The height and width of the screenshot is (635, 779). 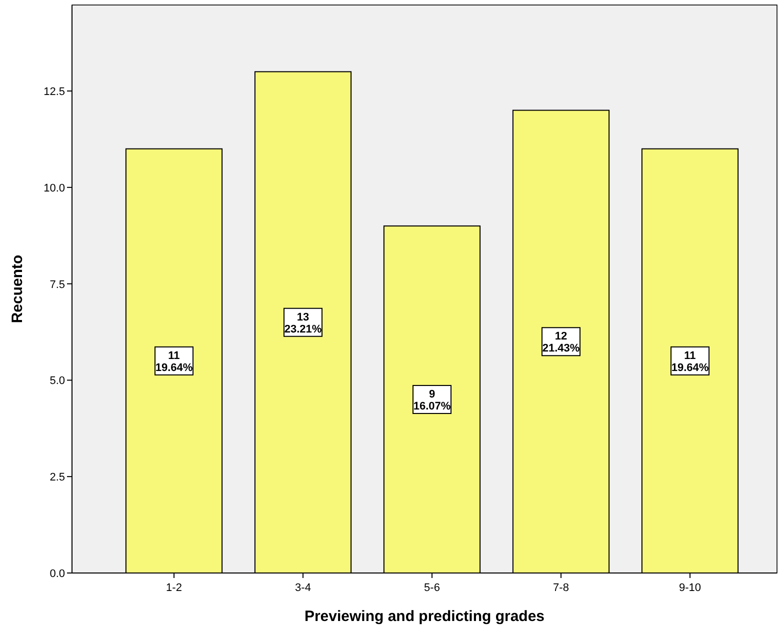 I want to click on data-label: 12 21.43%, so click(x=561, y=342).